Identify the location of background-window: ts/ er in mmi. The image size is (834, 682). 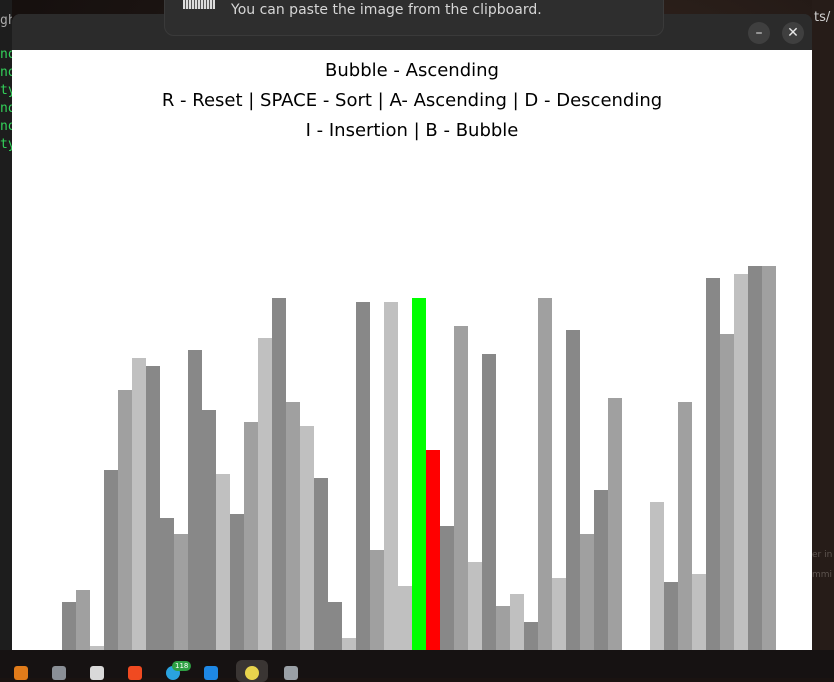
(823, 339).